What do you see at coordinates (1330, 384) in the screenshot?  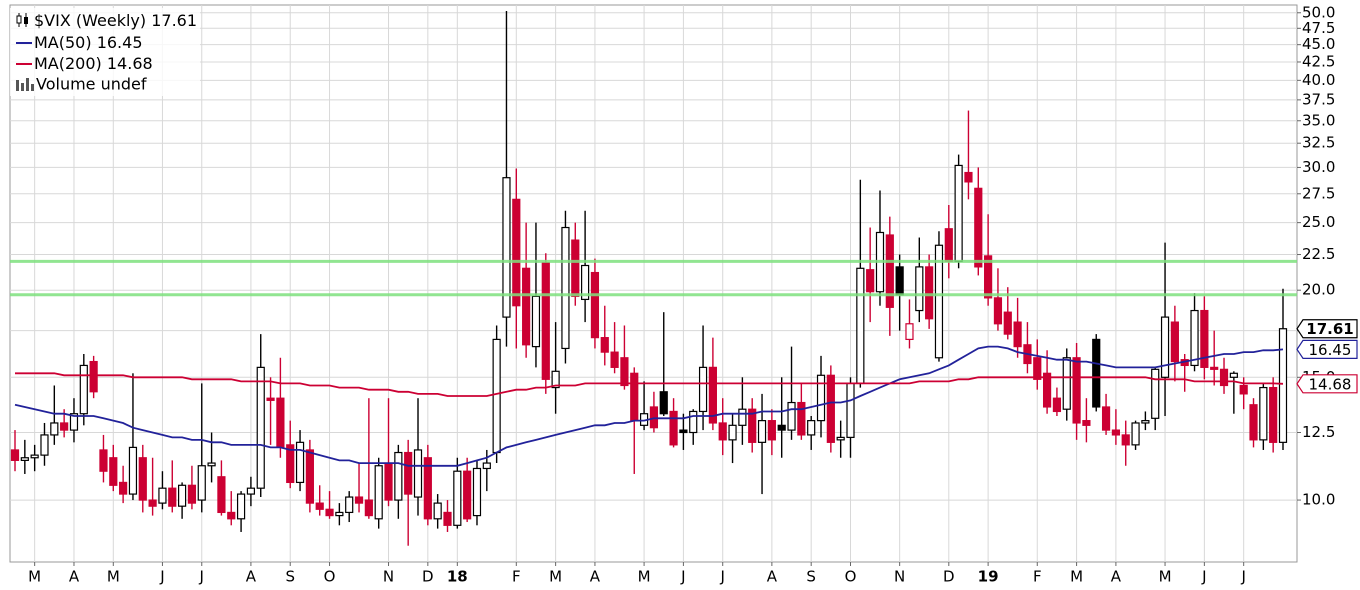 I see `price-label-text: 14.68` at bounding box center [1330, 384].